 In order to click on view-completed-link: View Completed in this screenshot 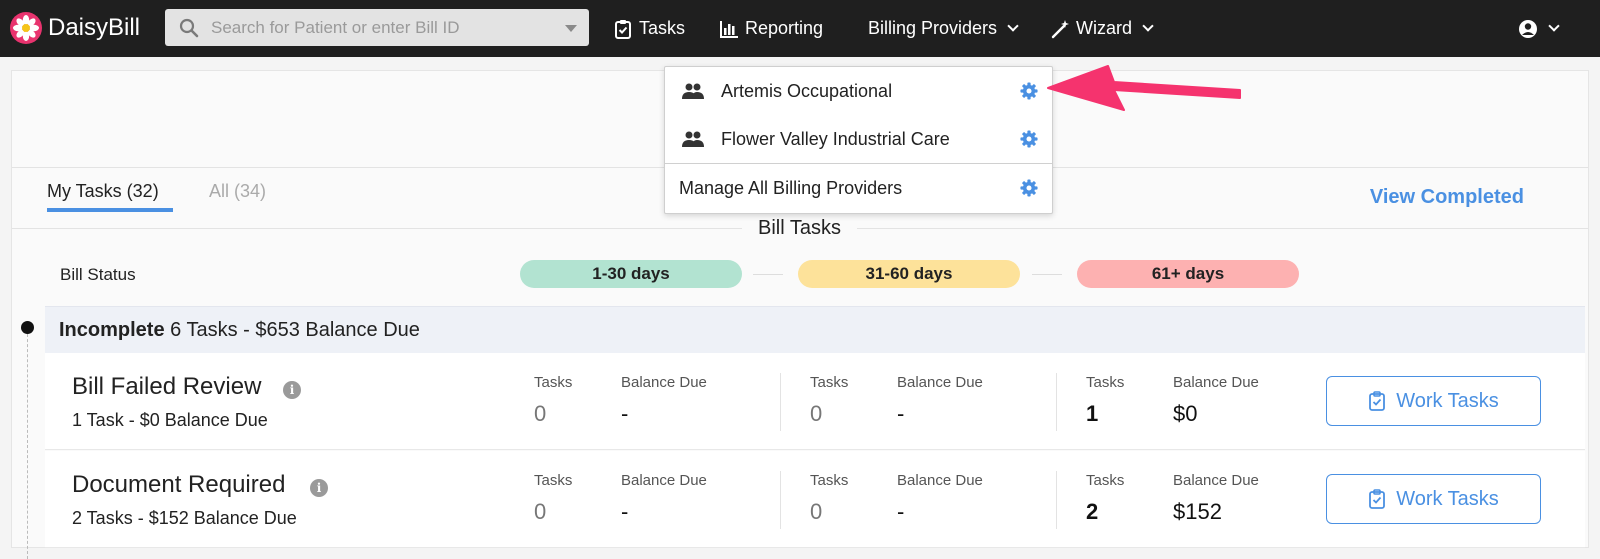, I will do `click(1446, 197)`.